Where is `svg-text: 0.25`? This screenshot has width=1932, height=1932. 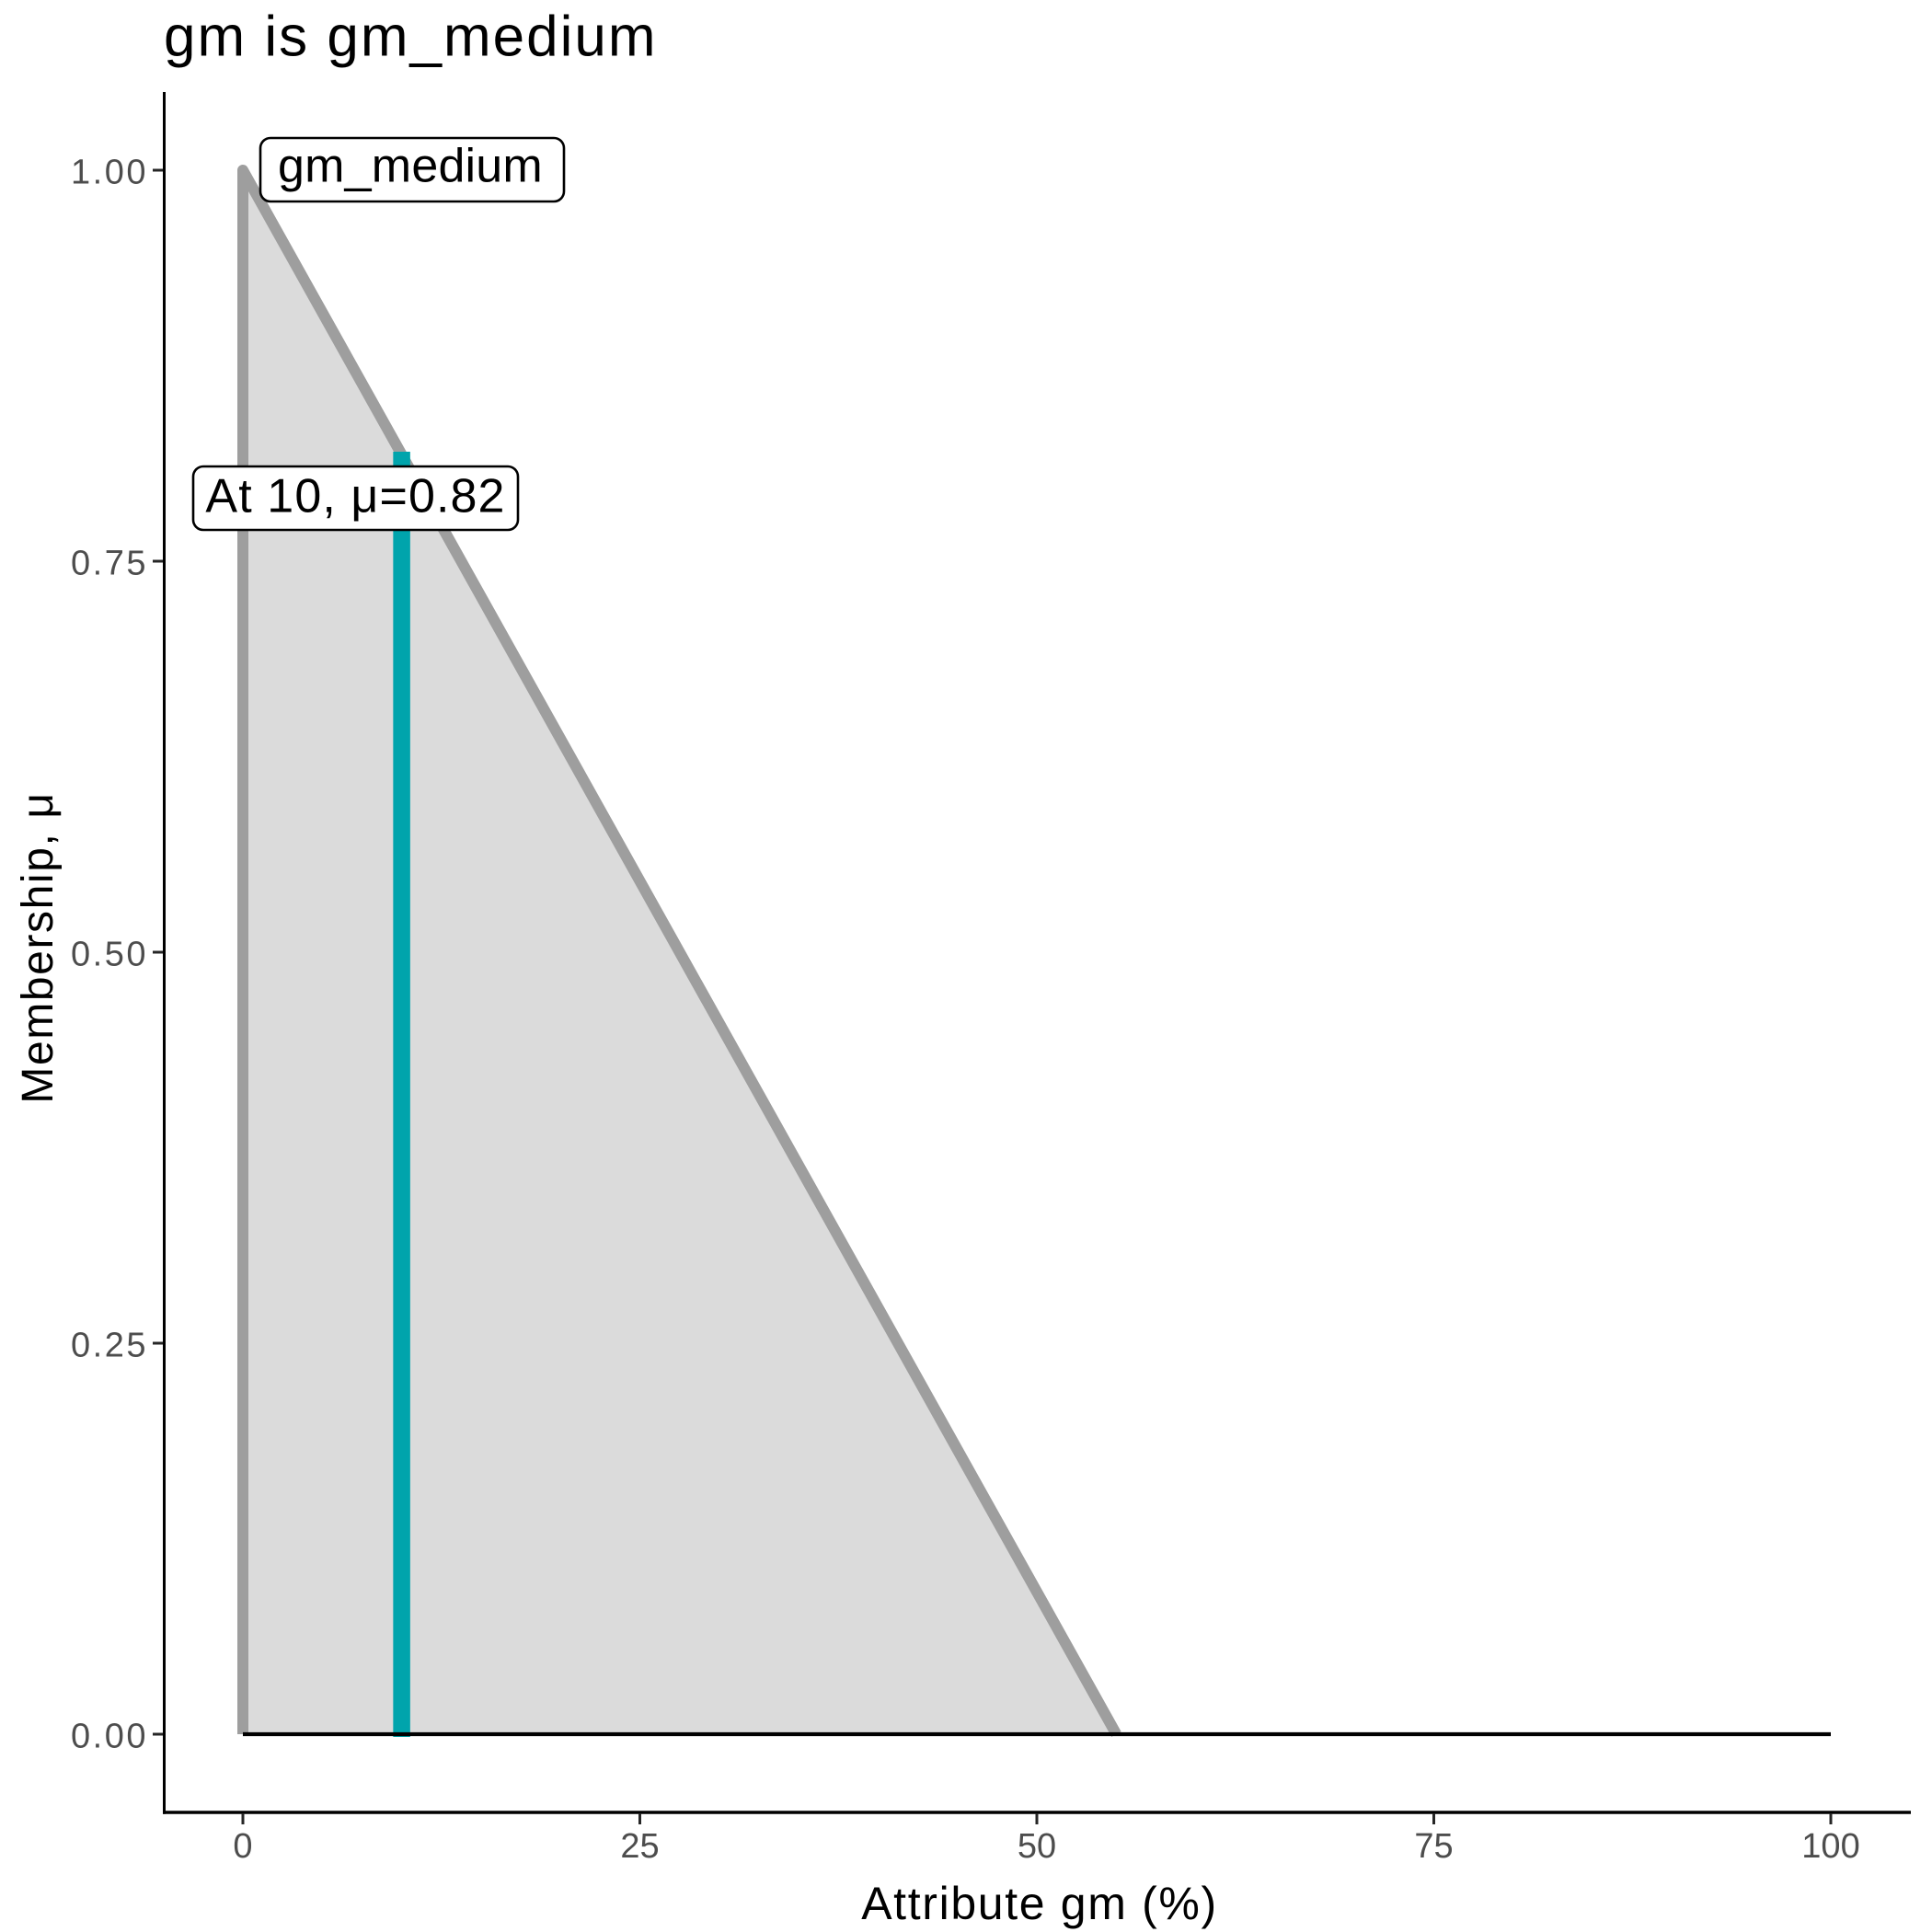 svg-text: 0.25 is located at coordinates (109, 1346).